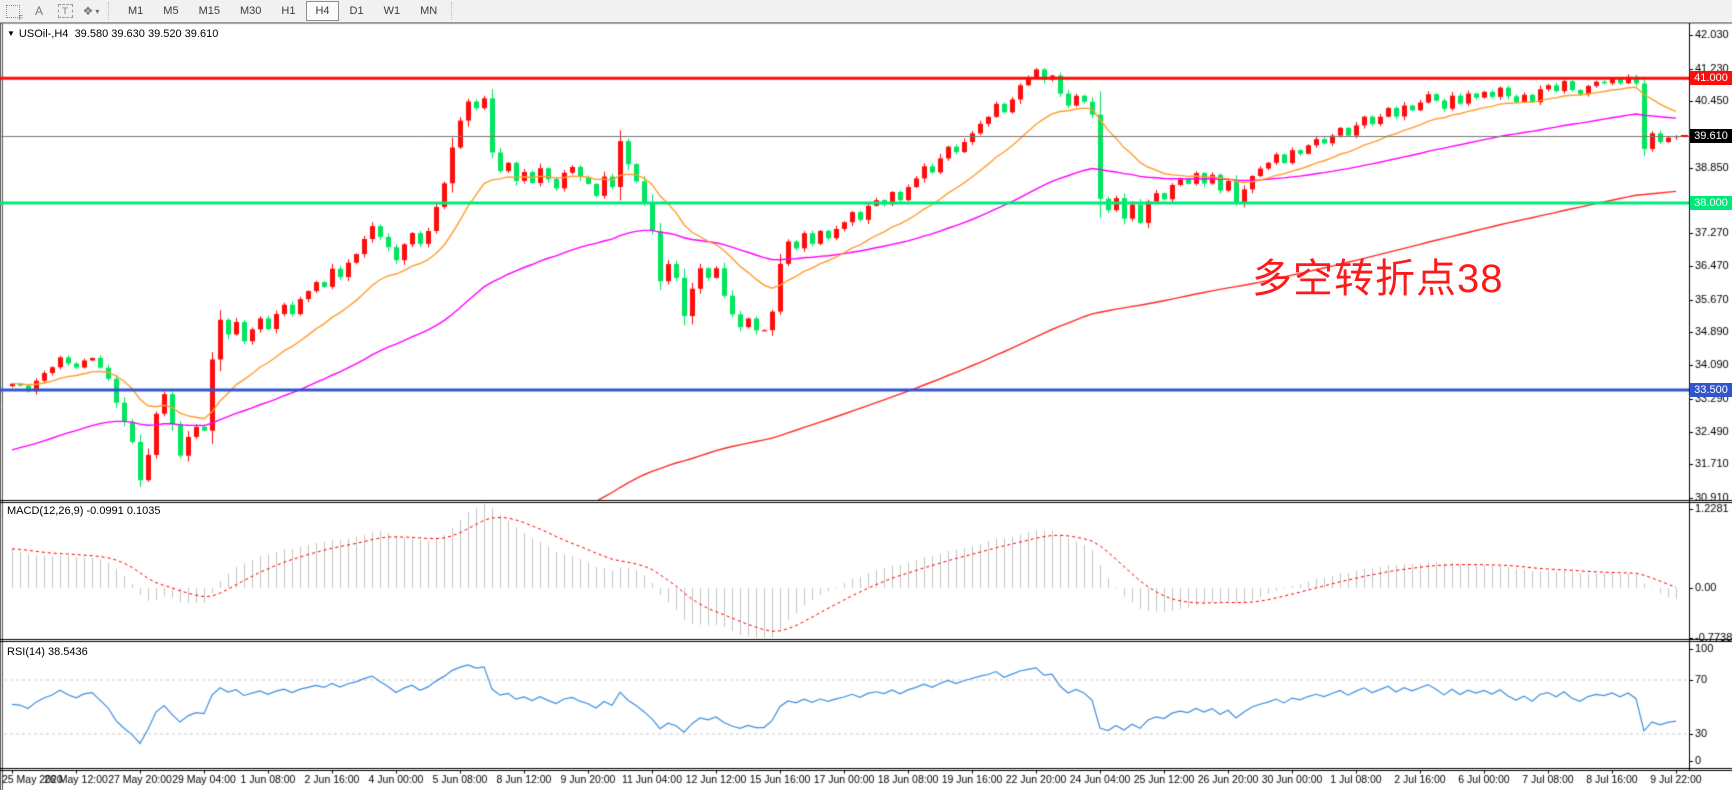 The image size is (1732, 790). What do you see at coordinates (1378, 279) in the screenshot?
I see `annotation-text: 多空转折点38` at bounding box center [1378, 279].